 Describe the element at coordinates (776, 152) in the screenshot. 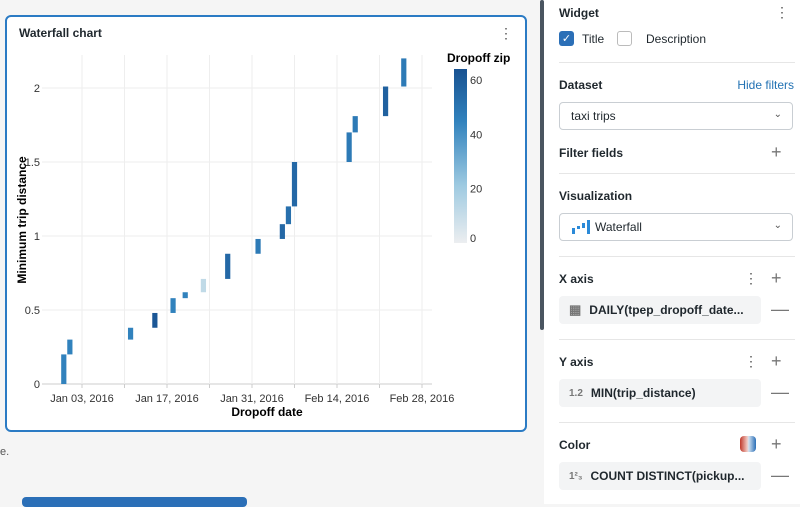

I see `add-filter-plus-icon: +` at that location.